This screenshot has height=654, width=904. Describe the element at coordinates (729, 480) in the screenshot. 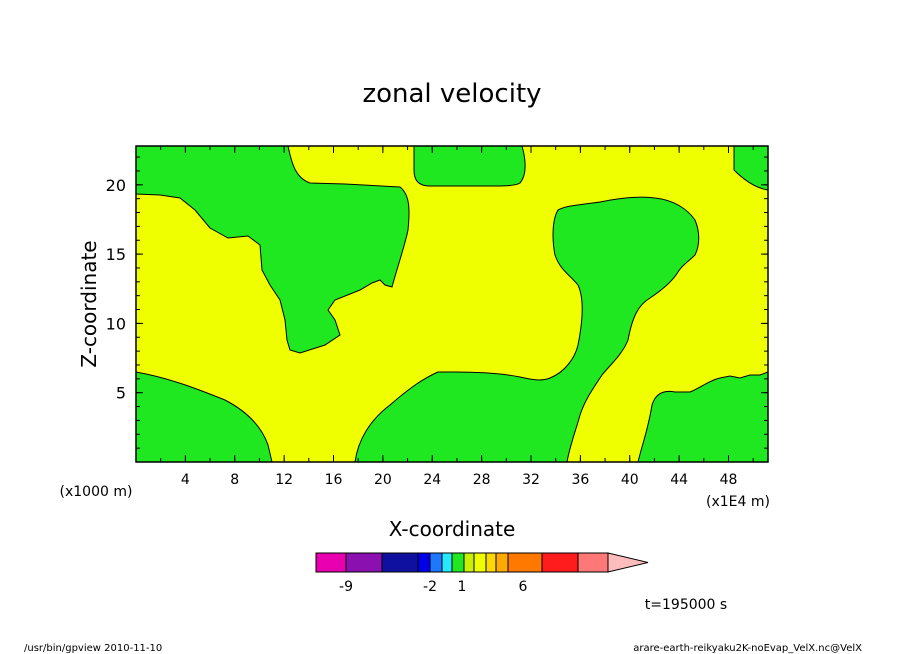

I see `x-tick-label: 48` at that location.